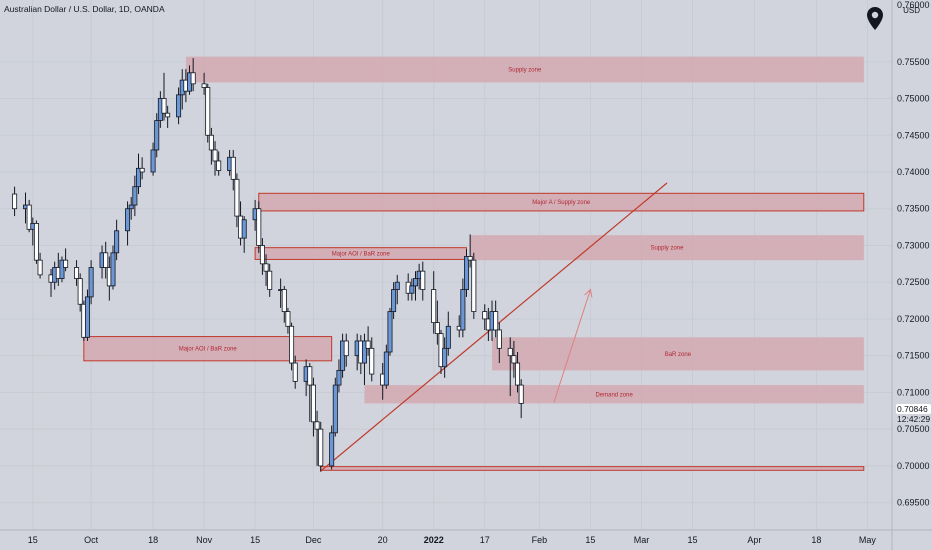 The image size is (932, 550). Describe the element at coordinates (868, 540) in the screenshot. I see `x-axis-tick-label: May` at that location.